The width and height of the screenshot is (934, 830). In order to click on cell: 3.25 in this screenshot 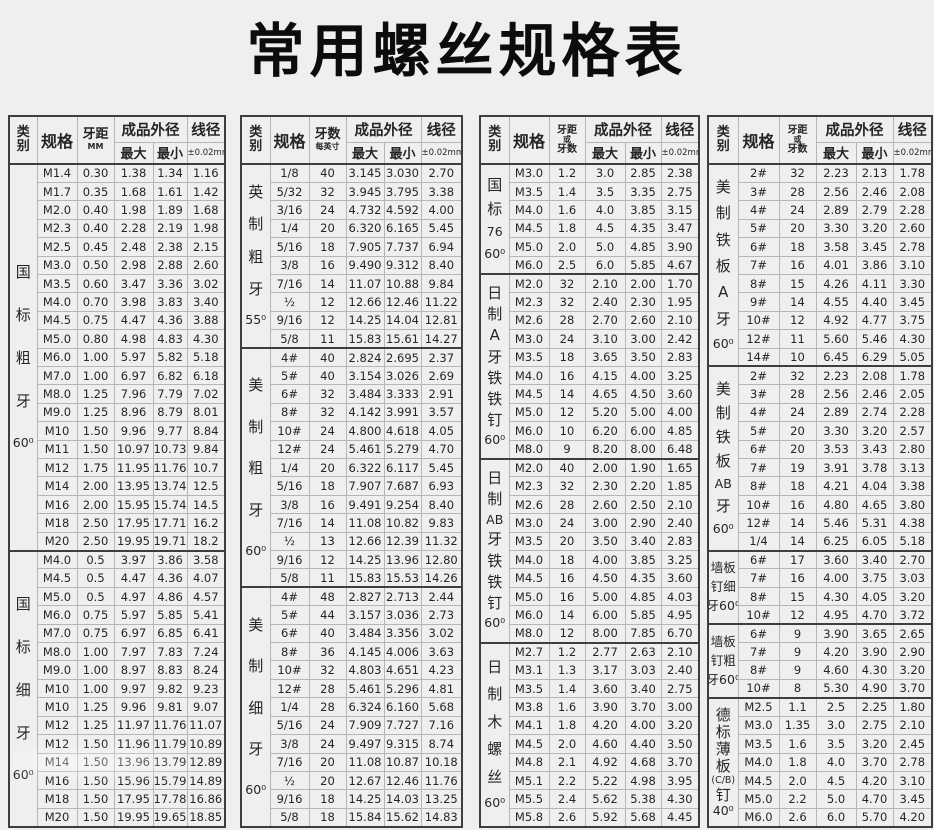, I will do `click(680, 375)`.